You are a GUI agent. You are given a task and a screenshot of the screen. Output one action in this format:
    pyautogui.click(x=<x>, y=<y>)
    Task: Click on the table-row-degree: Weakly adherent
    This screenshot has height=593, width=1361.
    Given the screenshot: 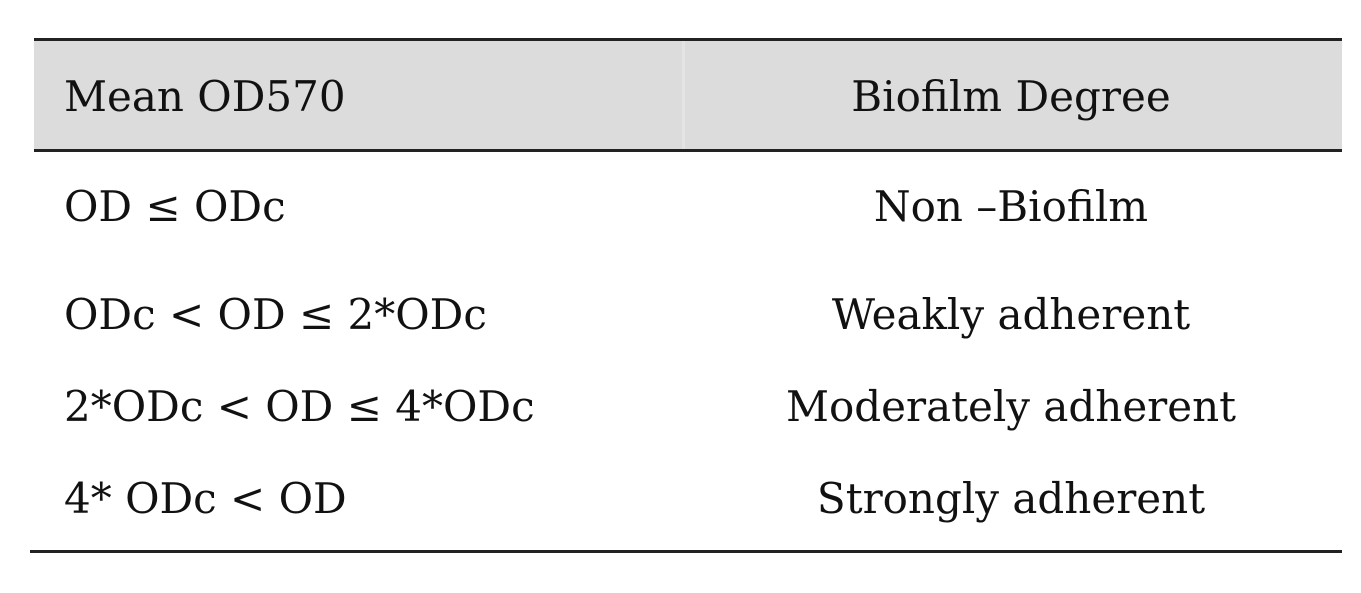 What is the action you would take?
    pyautogui.click(x=1011, y=314)
    